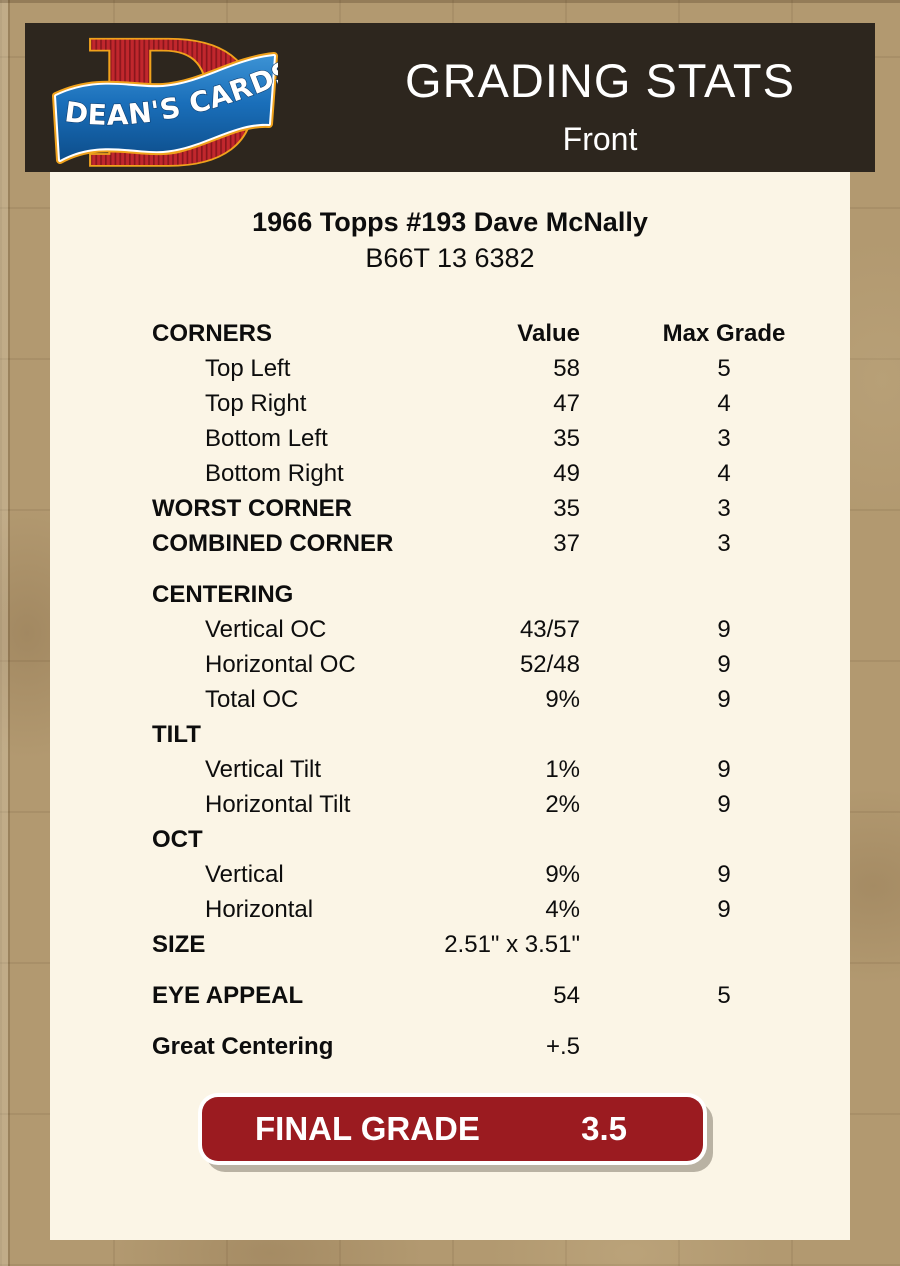  Describe the element at coordinates (450, 368) in the screenshot. I see `table-row: Top Left 58 5` at that location.